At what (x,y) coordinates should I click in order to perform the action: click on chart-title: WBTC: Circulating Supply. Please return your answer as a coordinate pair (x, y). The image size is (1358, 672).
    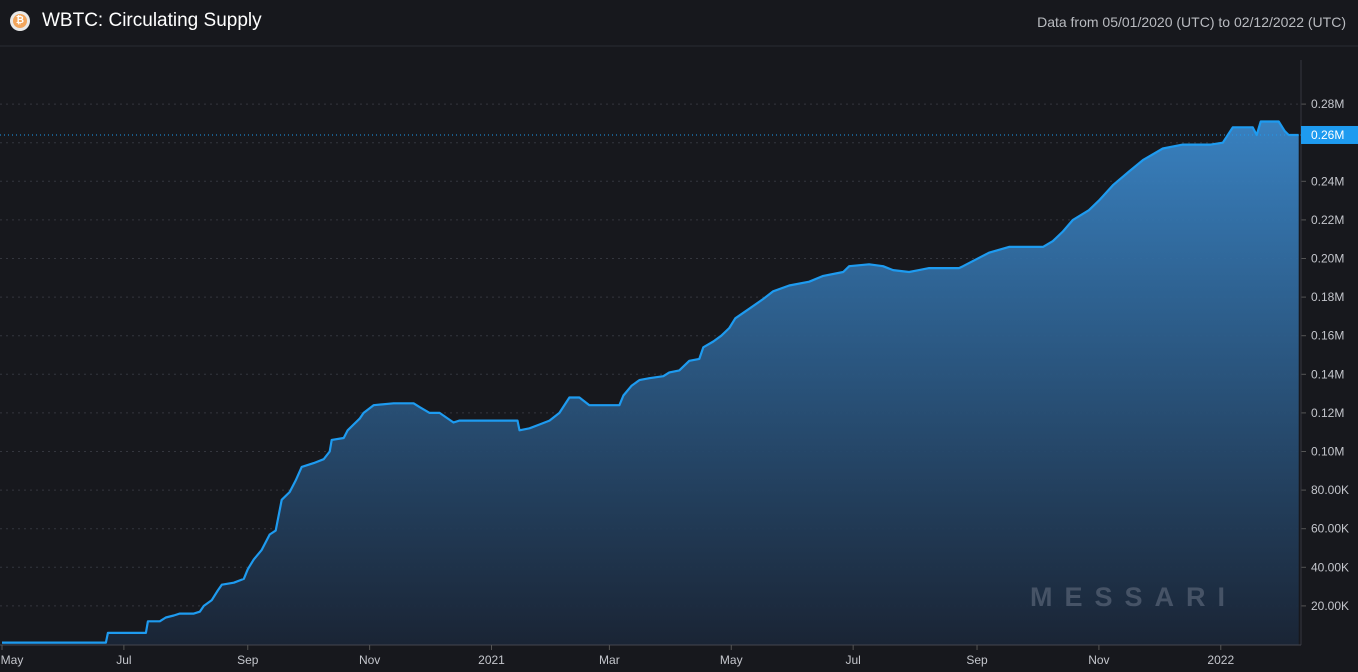
    Looking at the image, I should click on (152, 20).